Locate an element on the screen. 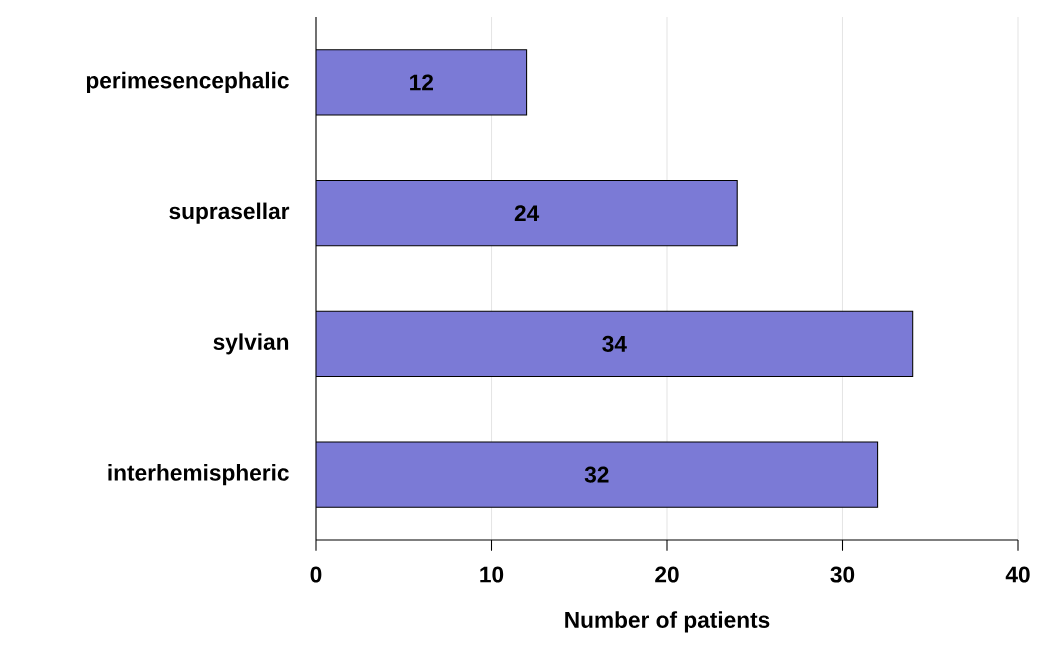  y-tick-label: suprasellar is located at coordinates (229, 213).